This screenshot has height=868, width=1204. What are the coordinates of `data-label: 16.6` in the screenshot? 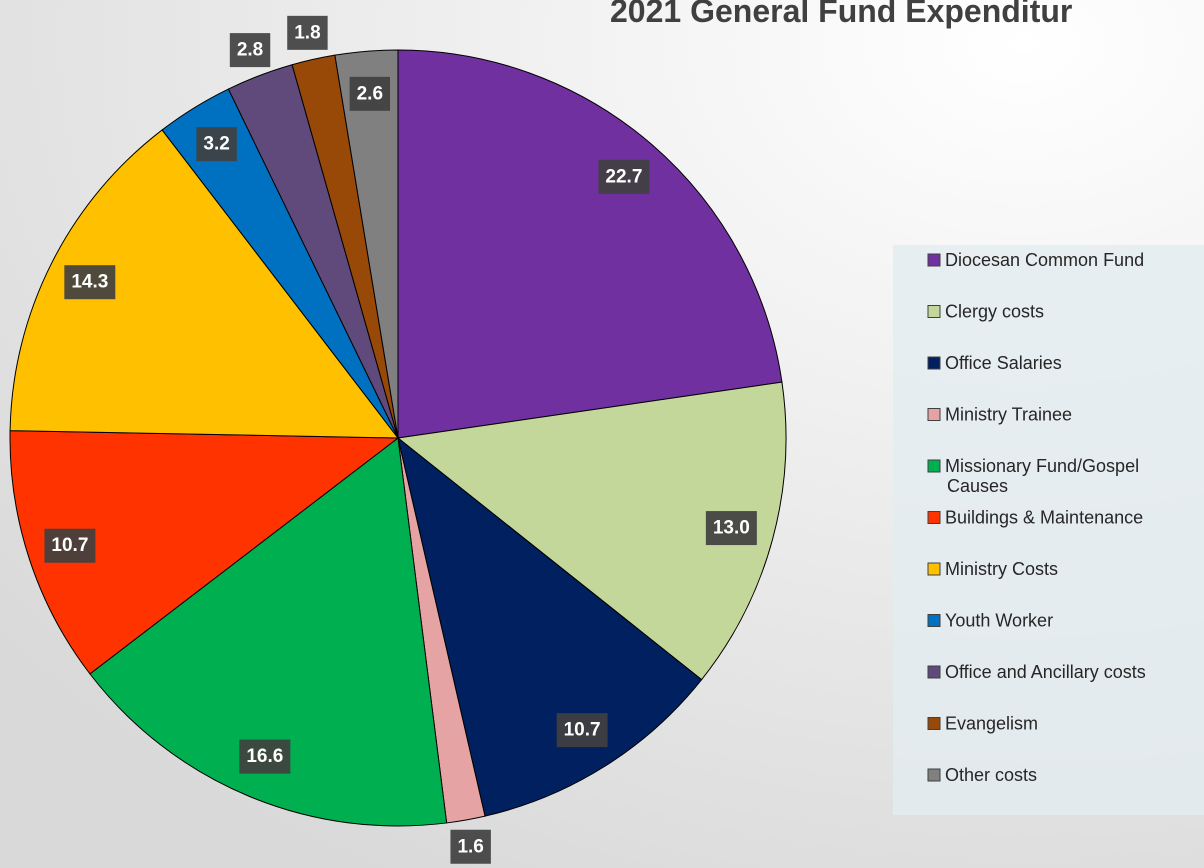 It's located at (264, 756).